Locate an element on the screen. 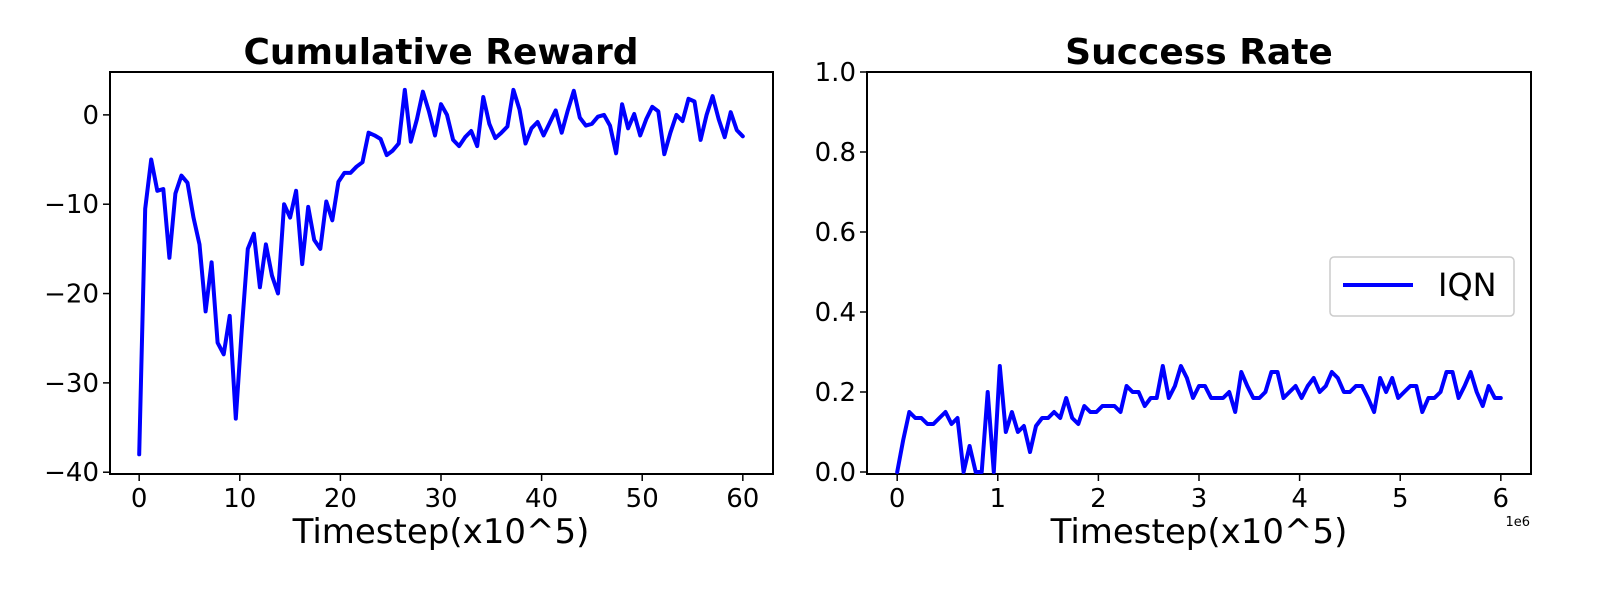 The height and width of the screenshot is (600, 1600). legend-box is located at coordinates (1422, 286).